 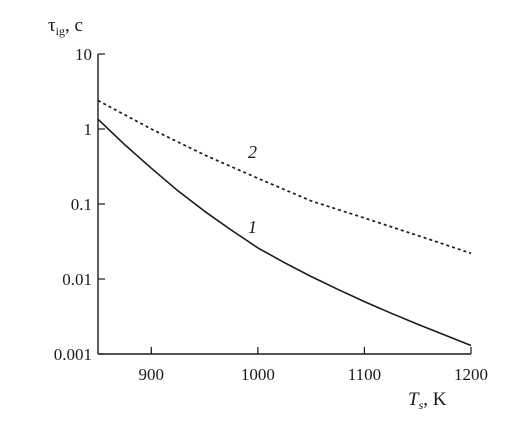 I want to click on x-axis-title: Ts, K, so click(x=427, y=400).